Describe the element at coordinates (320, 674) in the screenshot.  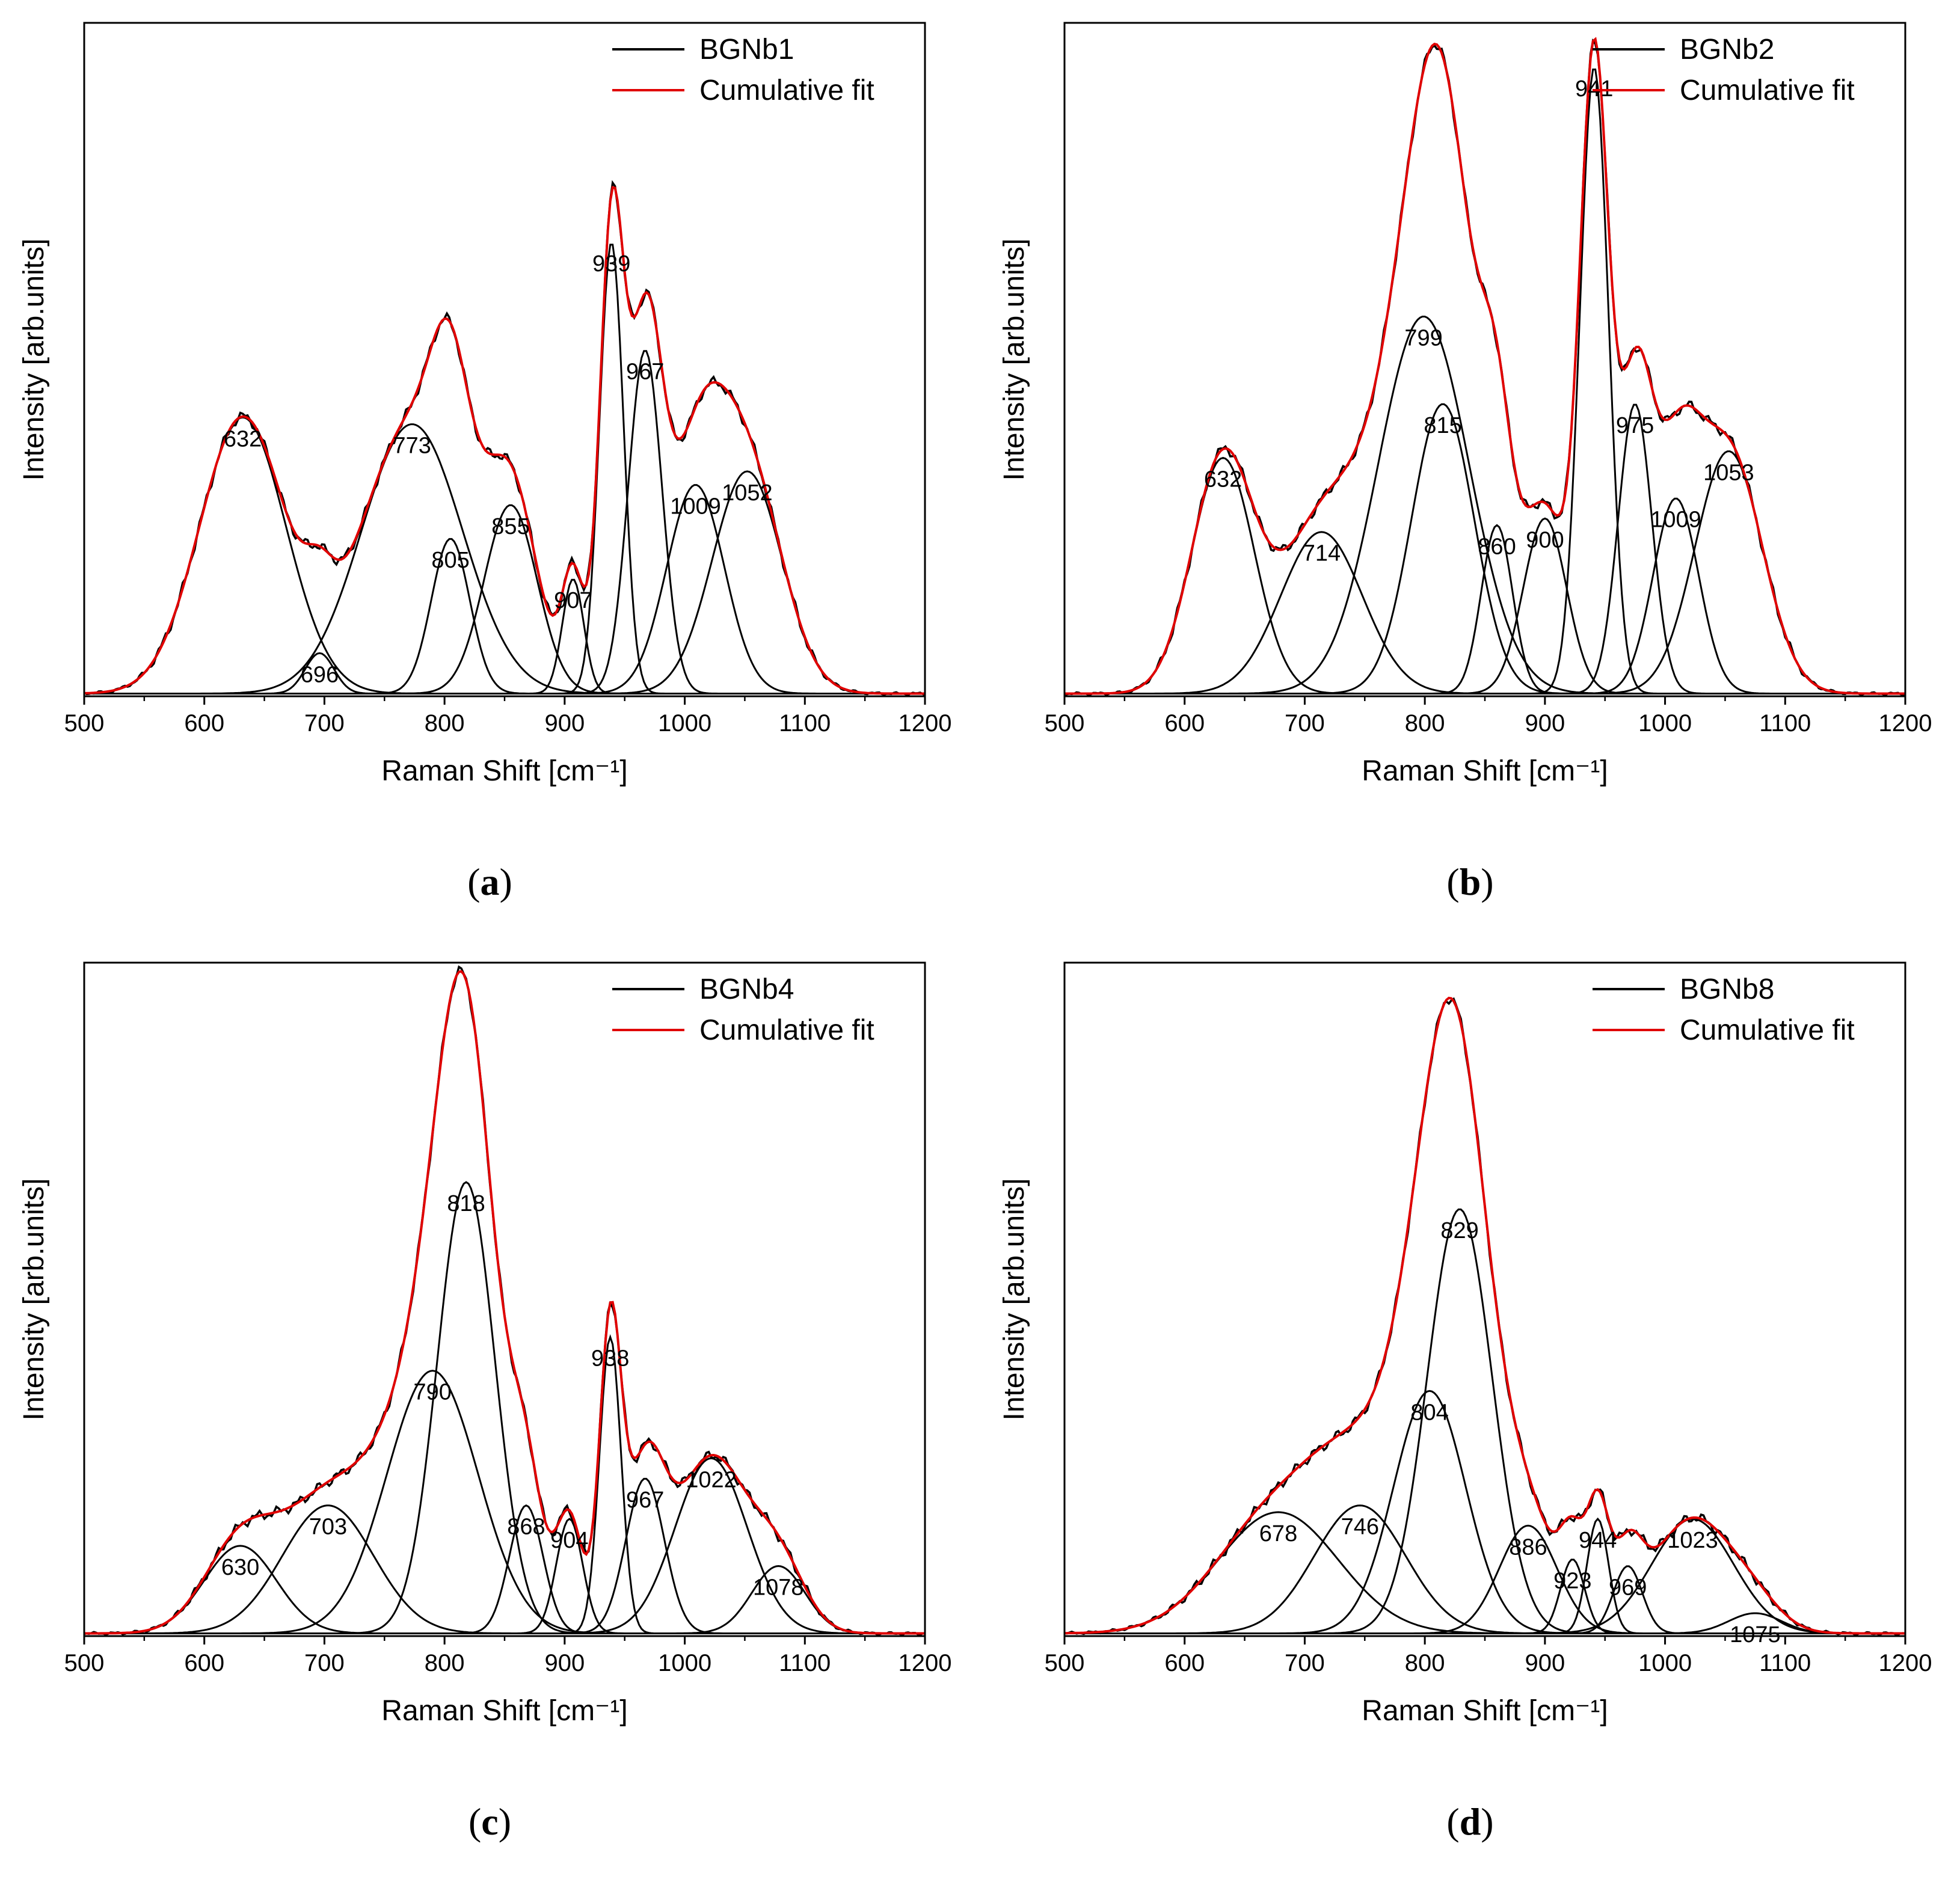
I see `peak-label-696: 696` at that location.